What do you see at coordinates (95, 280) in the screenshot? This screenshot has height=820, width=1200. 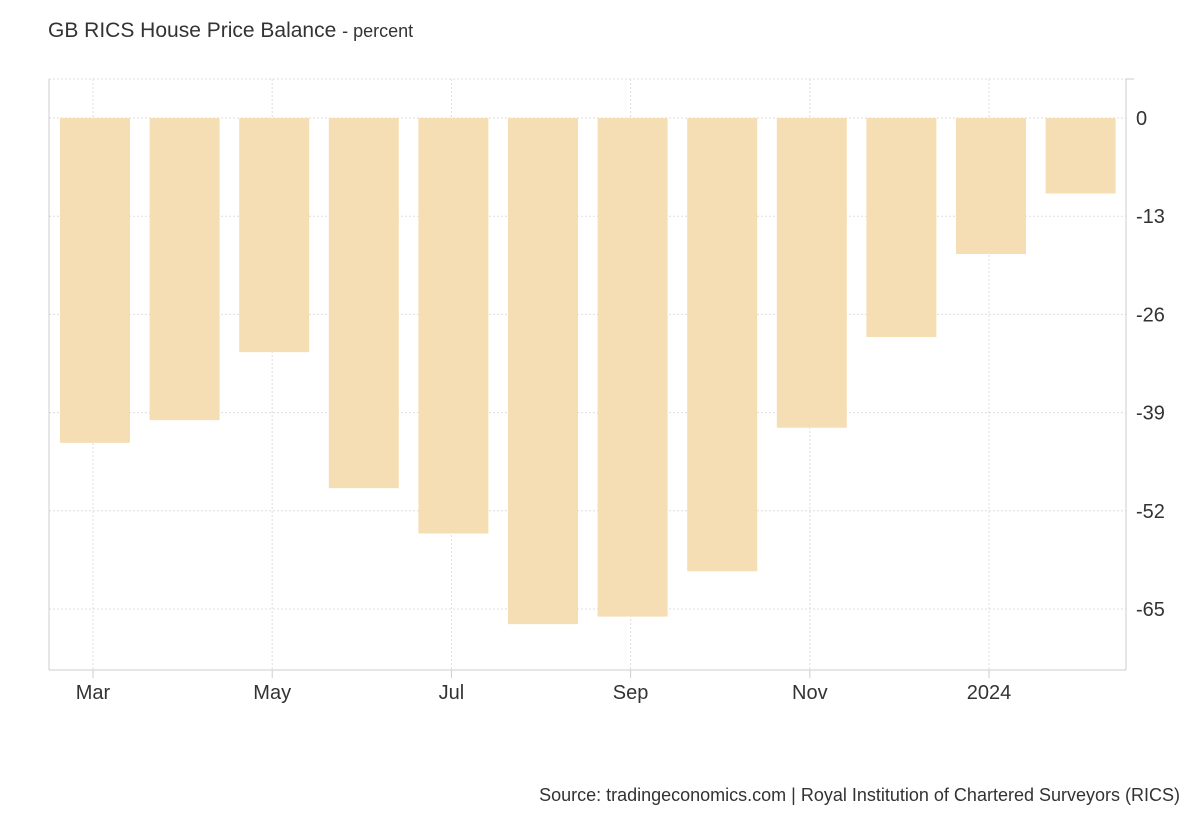 I see `bar-mar-2023: Mar 2023: -43` at bounding box center [95, 280].